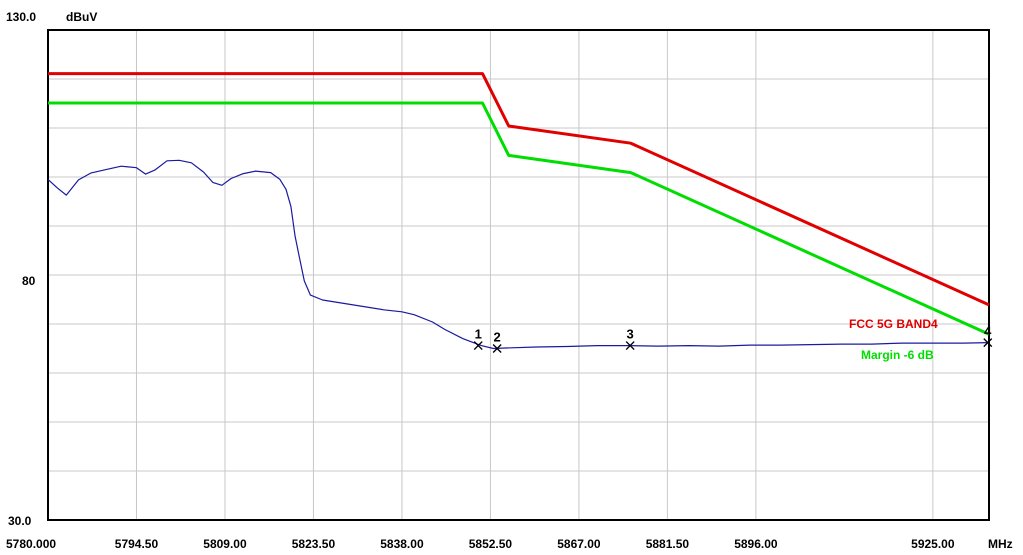 The image size is (1023, 555). What do you see at coordinates (497, 337) in the screenshot?
I see `marker-label: 2` at bounding box center [497, 337].